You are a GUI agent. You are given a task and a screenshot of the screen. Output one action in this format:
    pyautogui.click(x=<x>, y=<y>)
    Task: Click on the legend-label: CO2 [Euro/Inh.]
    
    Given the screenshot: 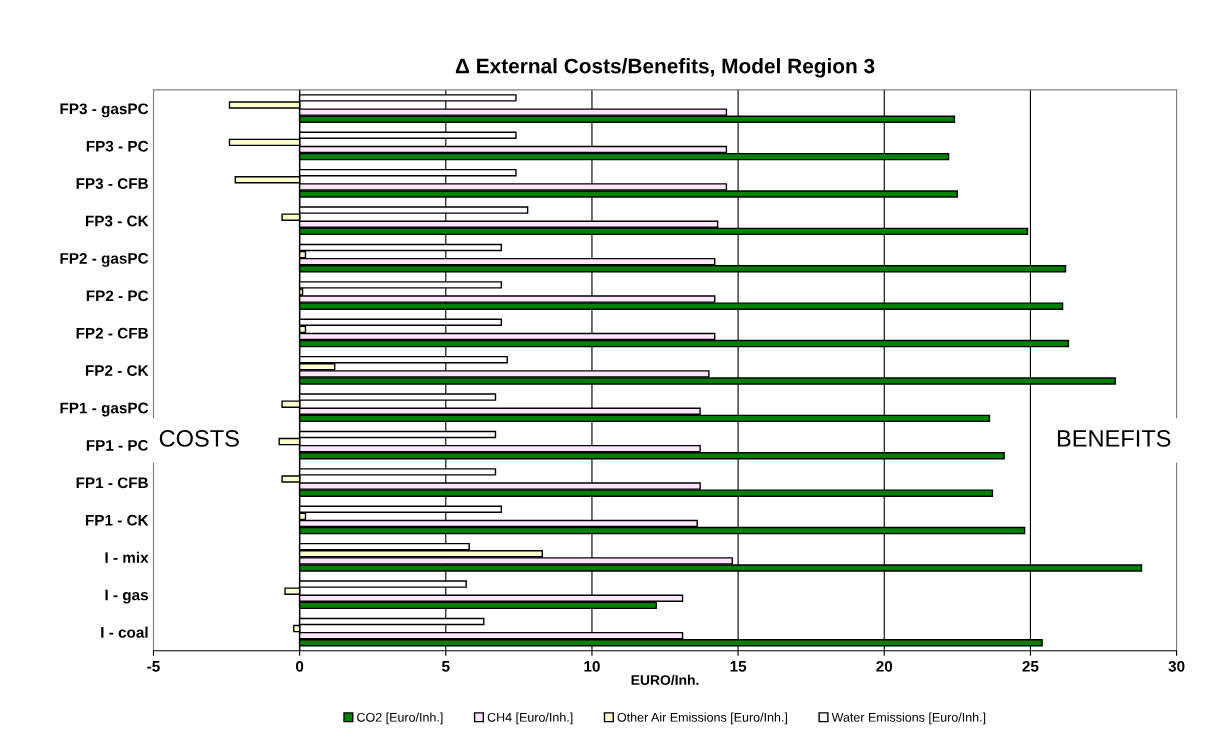 What is the action you would take?
    pyautogui.click(x=400, y=718)
    